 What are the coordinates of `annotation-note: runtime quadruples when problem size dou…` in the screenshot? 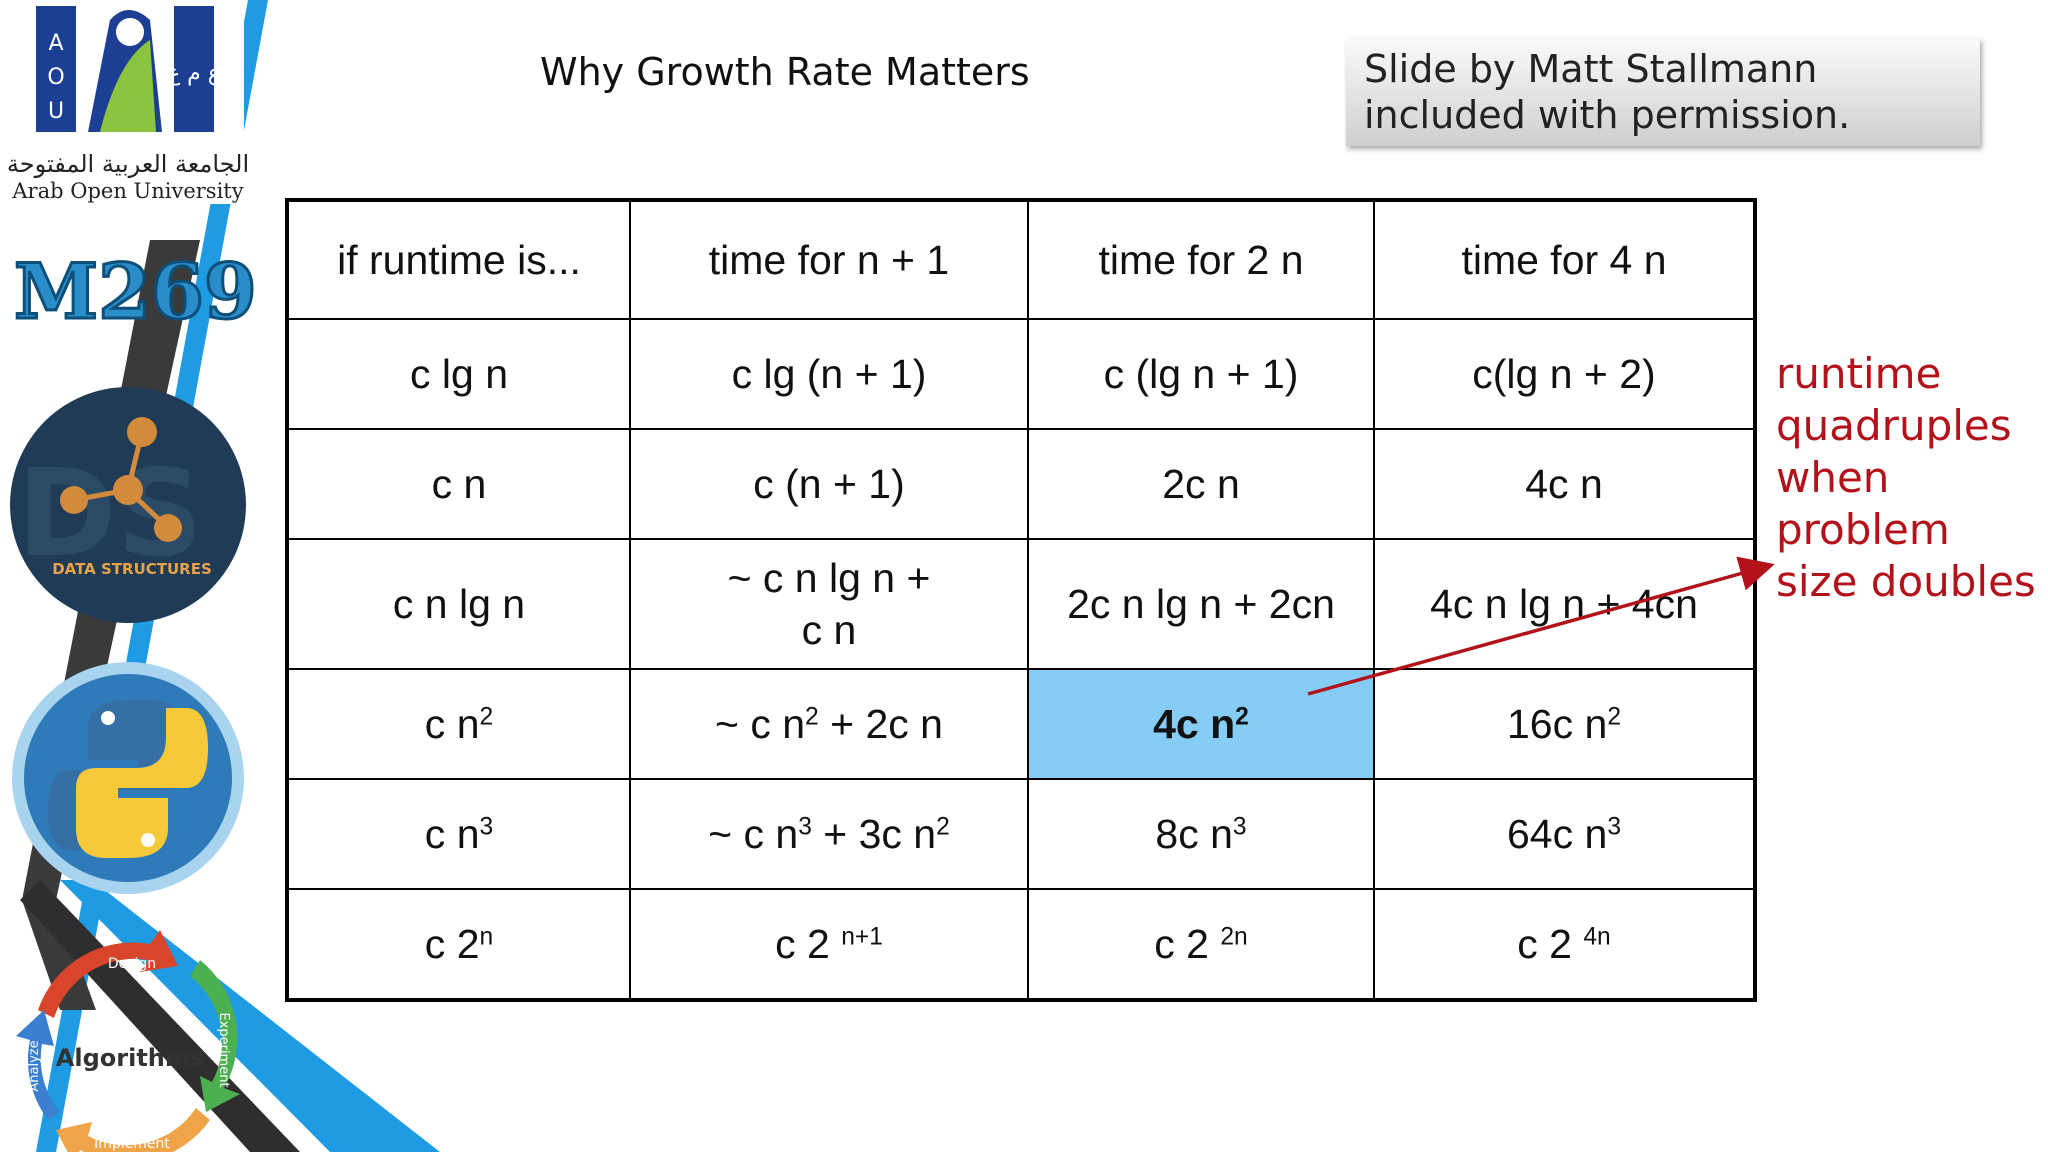 It's located at (1911, 478).